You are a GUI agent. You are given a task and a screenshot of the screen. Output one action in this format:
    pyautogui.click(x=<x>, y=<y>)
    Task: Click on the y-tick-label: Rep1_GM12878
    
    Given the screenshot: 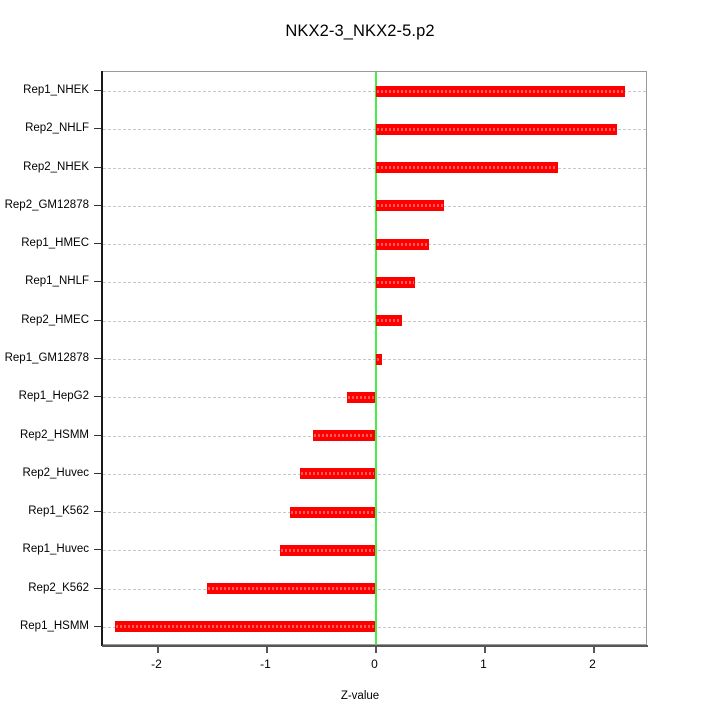 What is the action you would take?
    pyautogui.click(x=46, y=358)
    